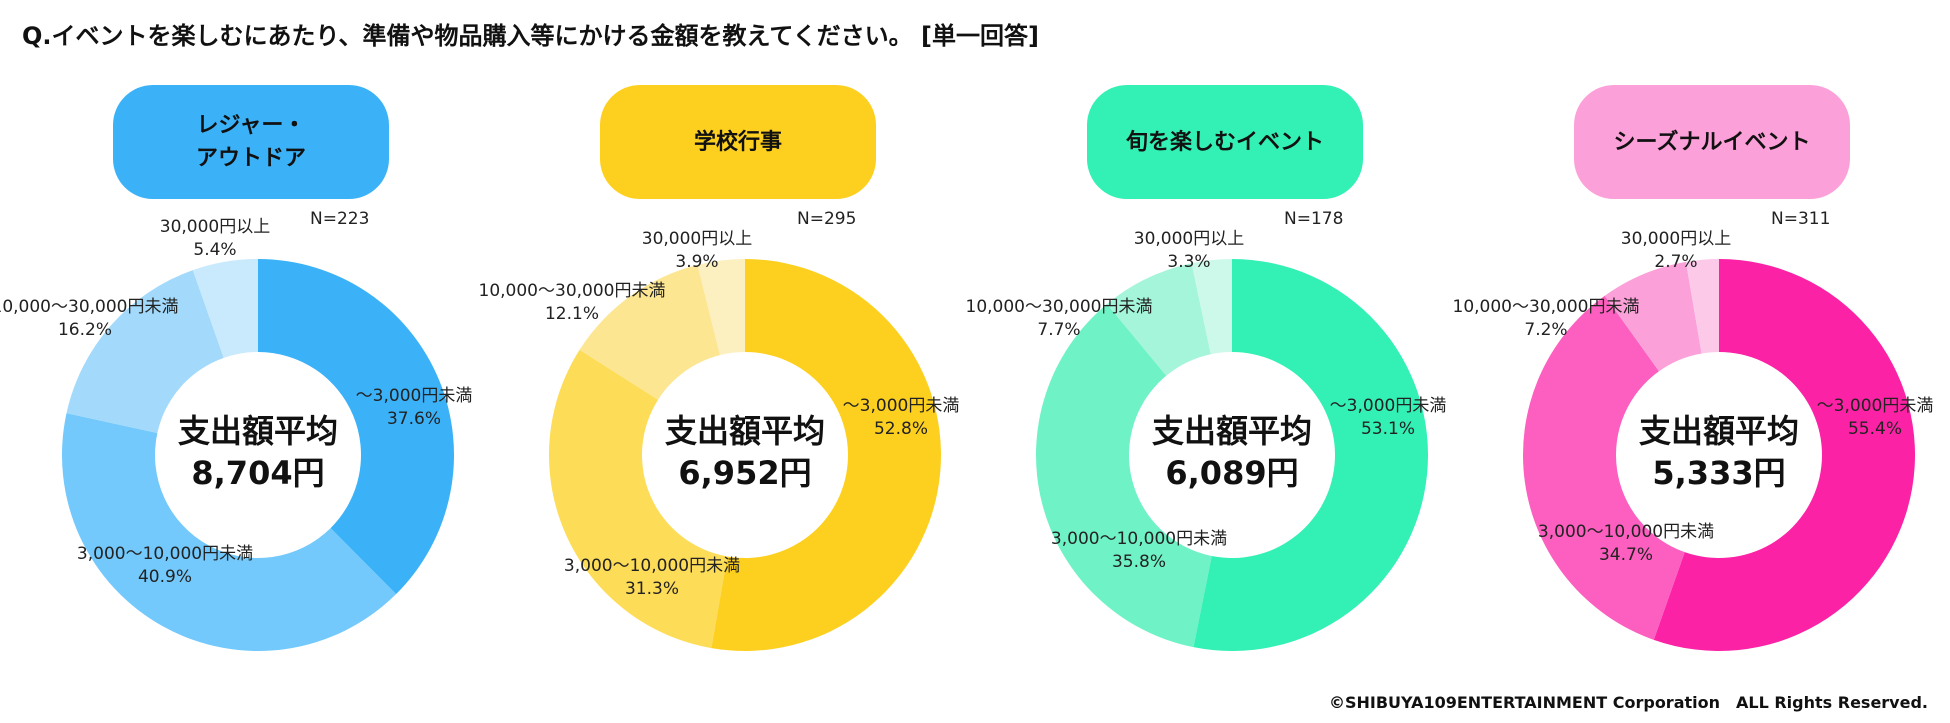 The image size is (1950, 723). I want to click on slice-label-2: 3,000～10,000円未満 34.7%, so click(1626, 544).